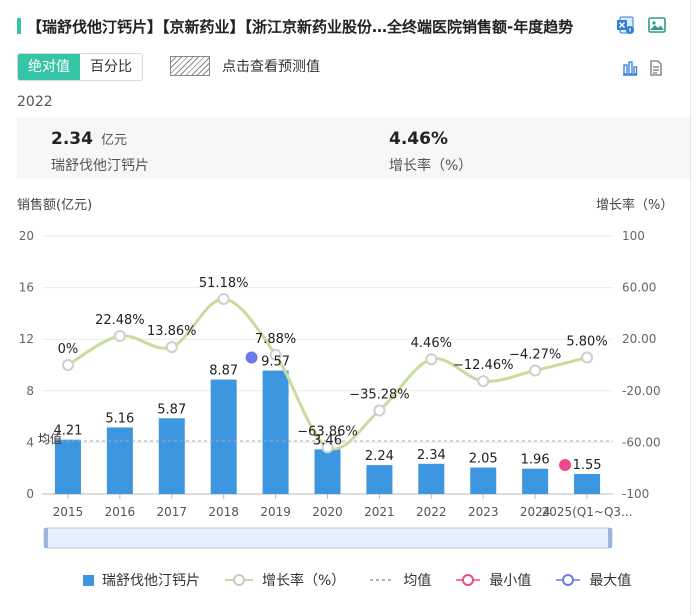 The height and width of the screenshot is (615, 700). Describe the element at coordinates (587, 465) in the screenshot. I see `bar-value-label: 1.55` at that location.